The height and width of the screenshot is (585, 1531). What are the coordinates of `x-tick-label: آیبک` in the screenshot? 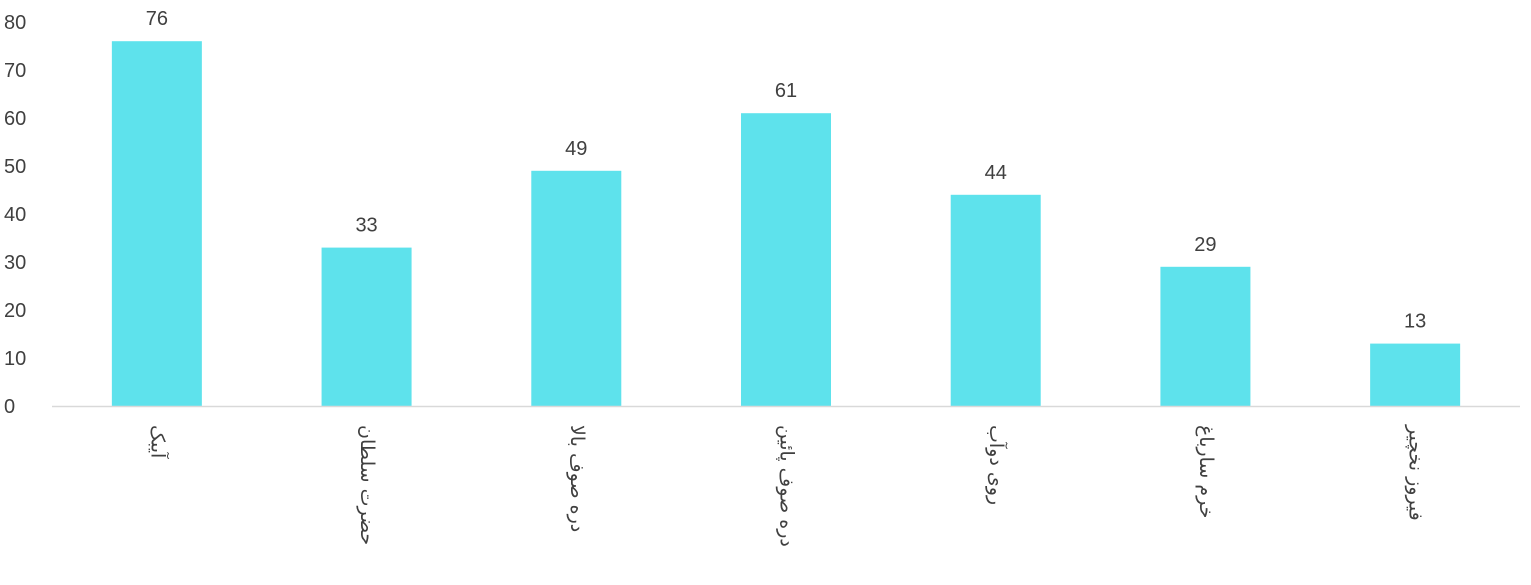 It's located at (158, 442).